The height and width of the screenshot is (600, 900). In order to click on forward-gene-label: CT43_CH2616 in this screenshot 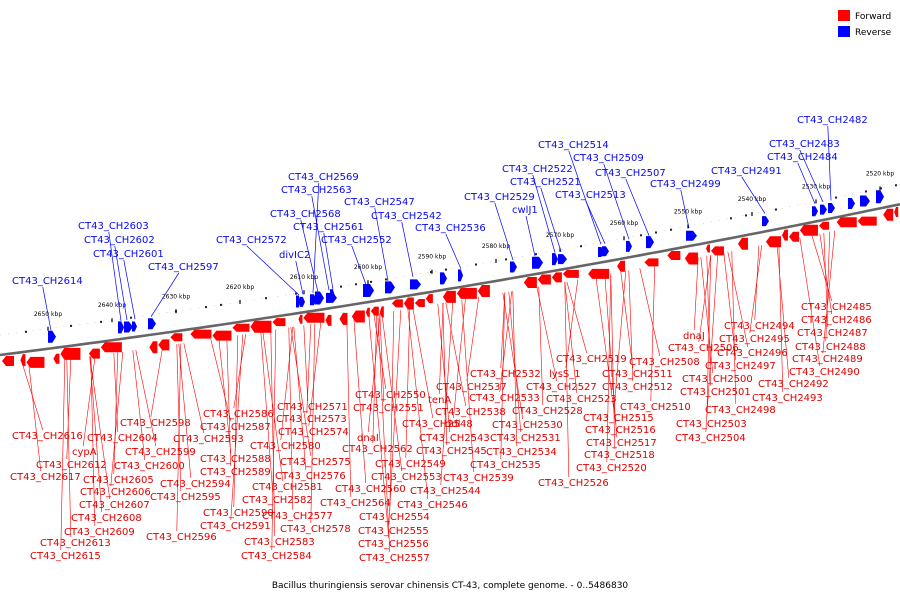, I will do `click(47, 436)`.